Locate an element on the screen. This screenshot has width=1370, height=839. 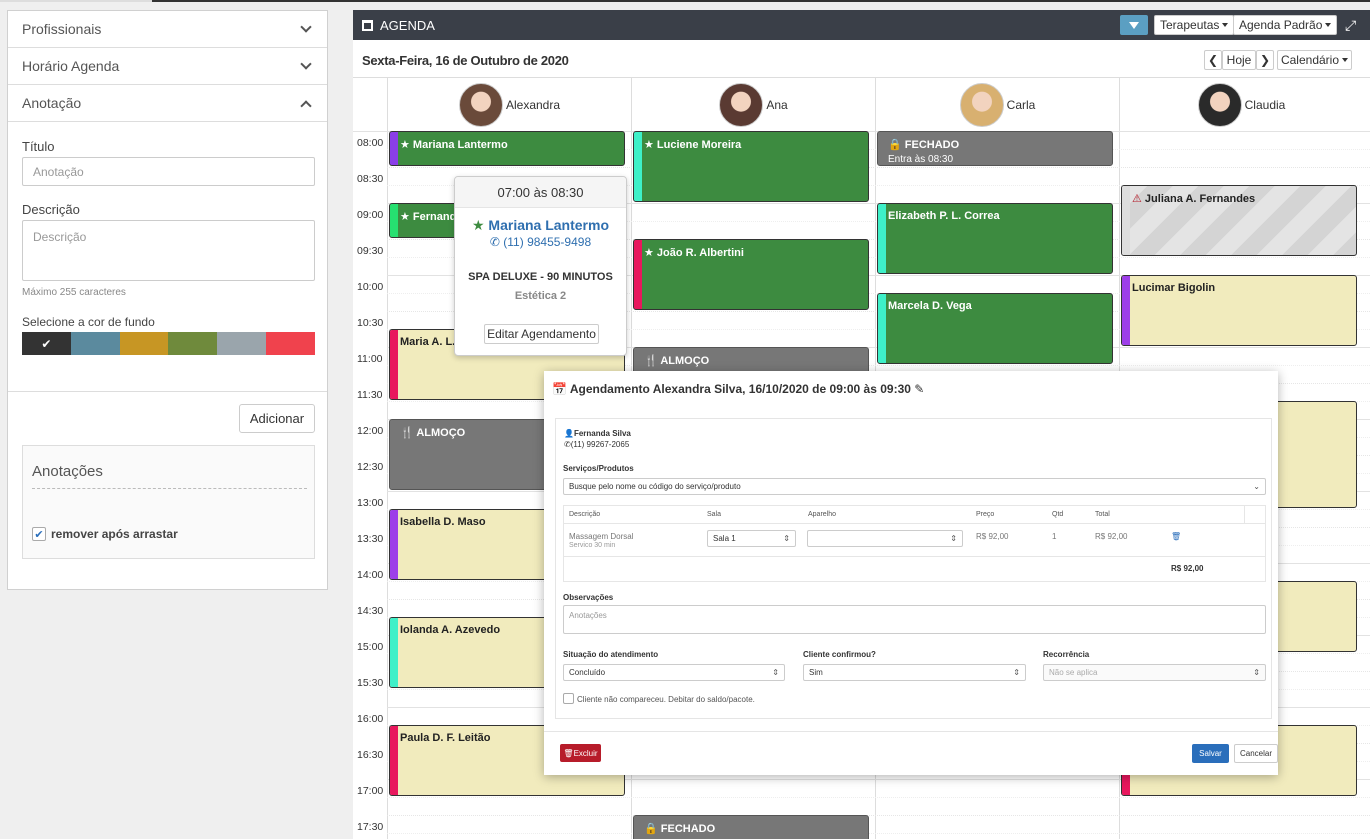
col-room: Sala is located at coordinates (714, 514).